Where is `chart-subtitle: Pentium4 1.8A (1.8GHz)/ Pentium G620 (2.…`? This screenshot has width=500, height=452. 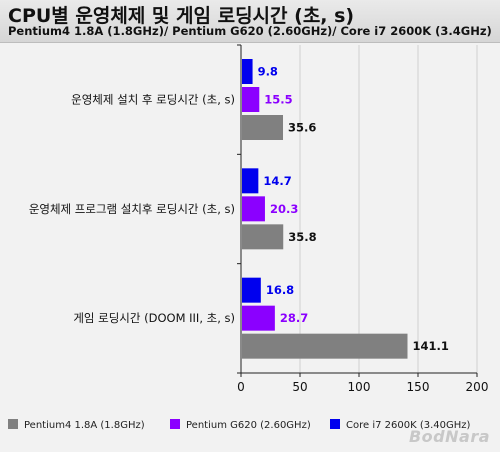 chart-subtitle: Pentium4 1.8A (1.8GHz)/ Pentium G620 (2.… is located at coordinates (250, 31).